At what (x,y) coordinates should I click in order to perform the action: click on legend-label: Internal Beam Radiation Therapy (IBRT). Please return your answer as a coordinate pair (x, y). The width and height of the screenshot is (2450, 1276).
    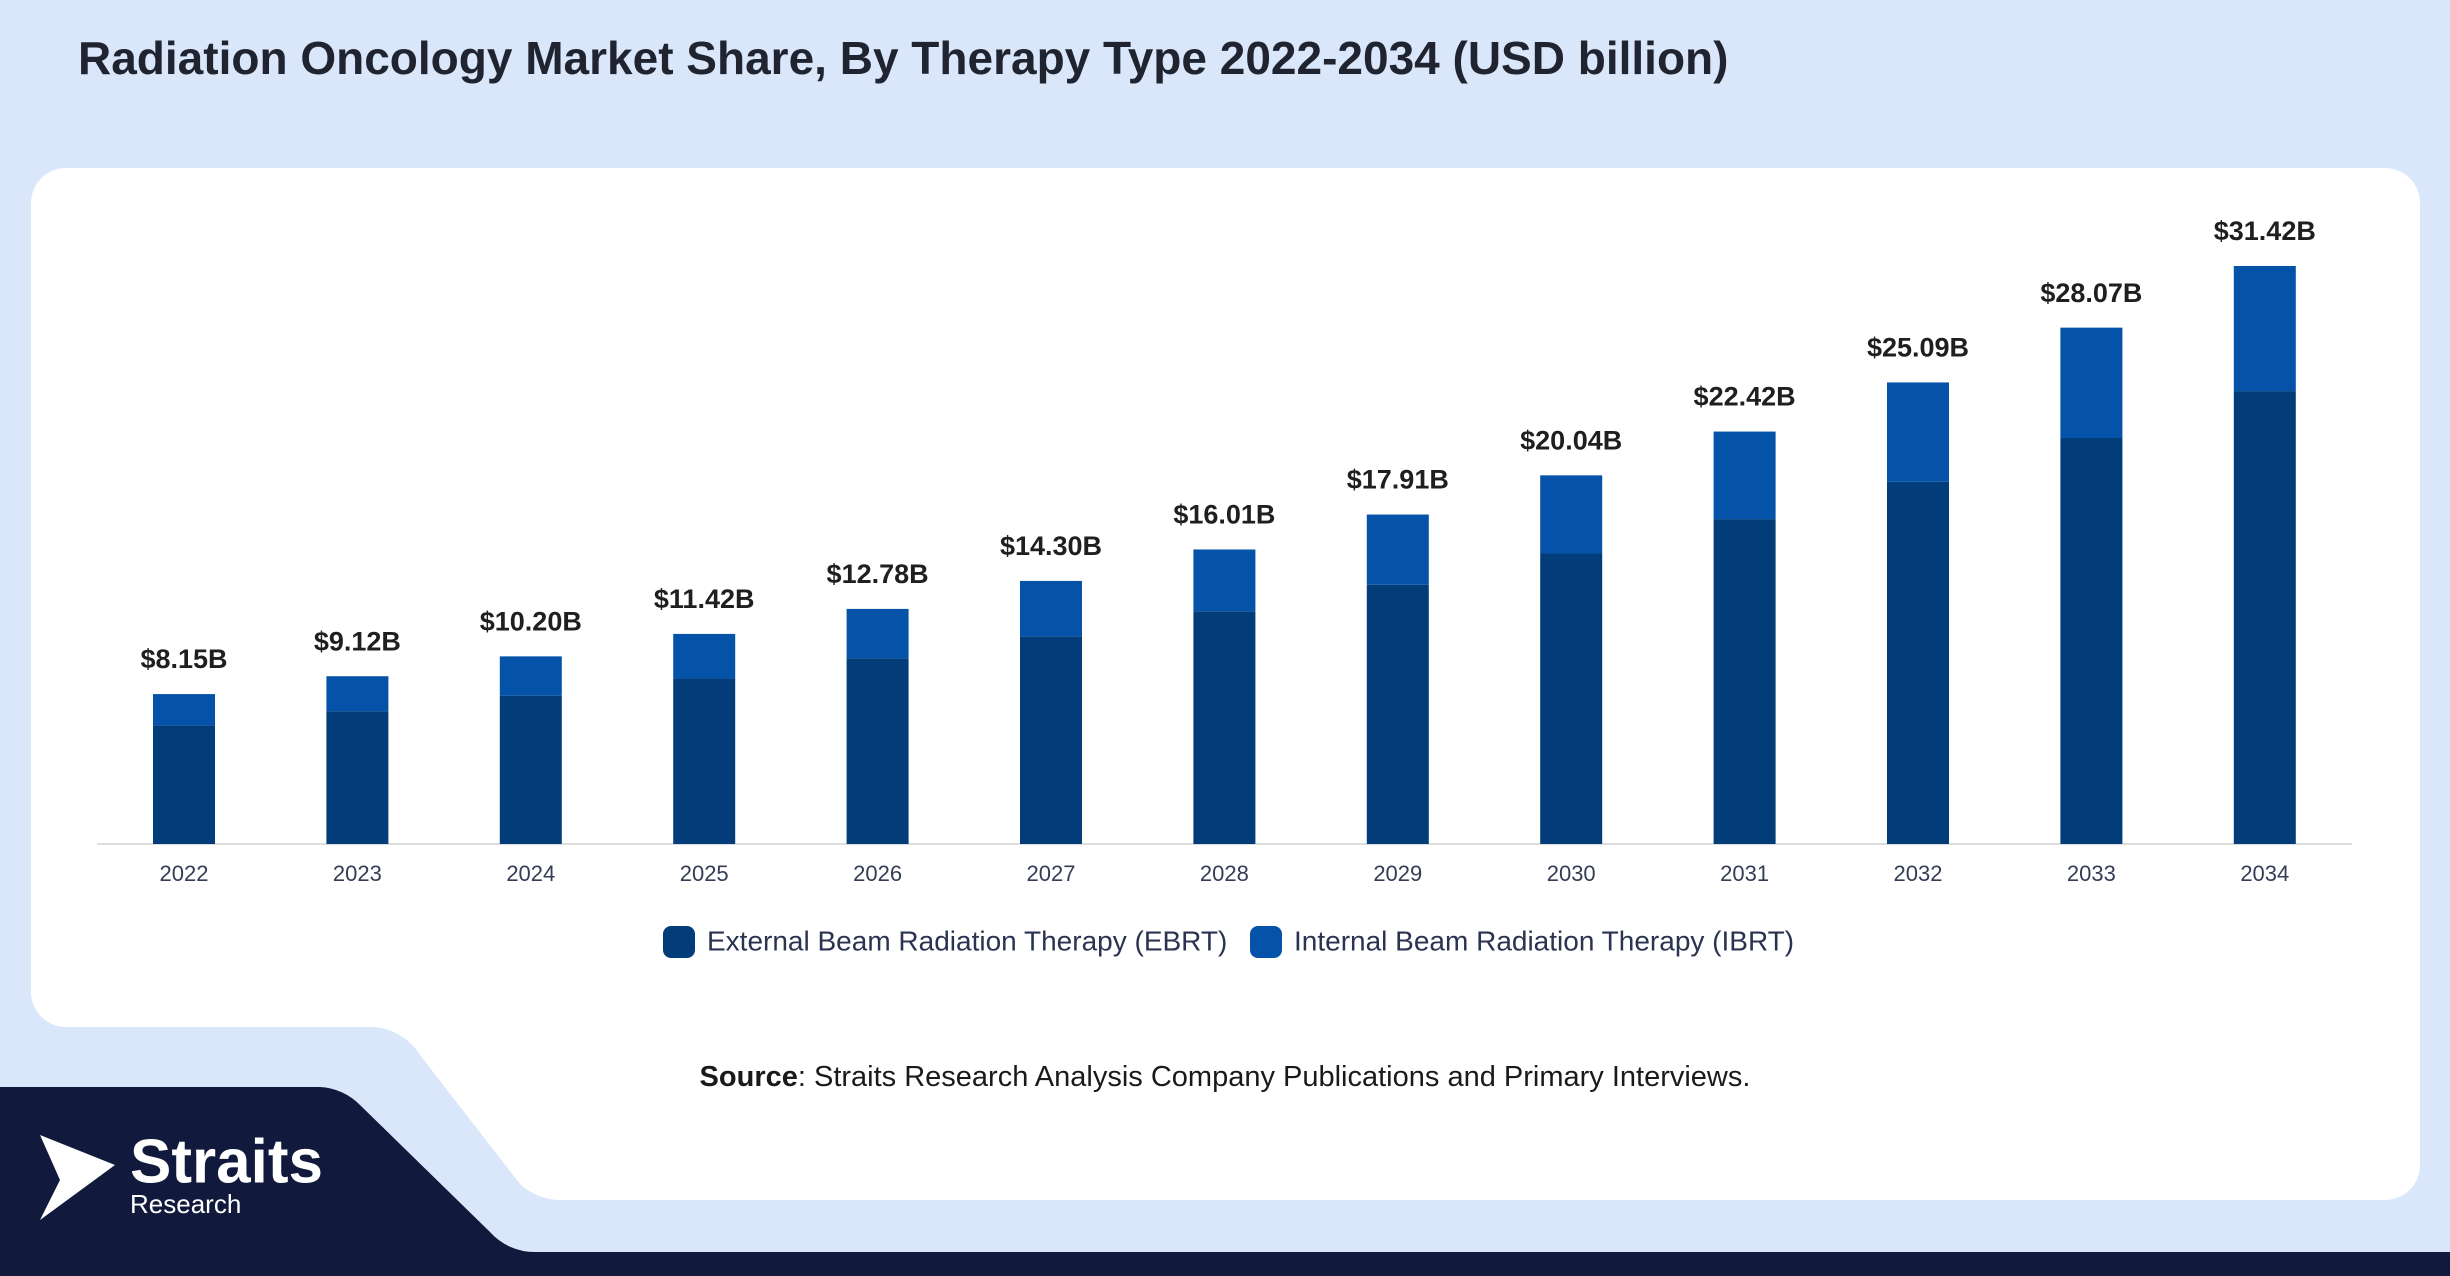
    Looking at the image, I should click on (1544, 940).